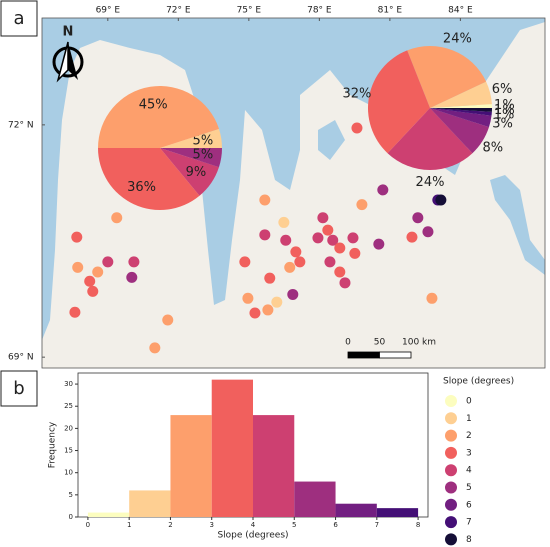 This screenshot has width=550, height=547. I want to click on north-label: N, so click(68, 32).